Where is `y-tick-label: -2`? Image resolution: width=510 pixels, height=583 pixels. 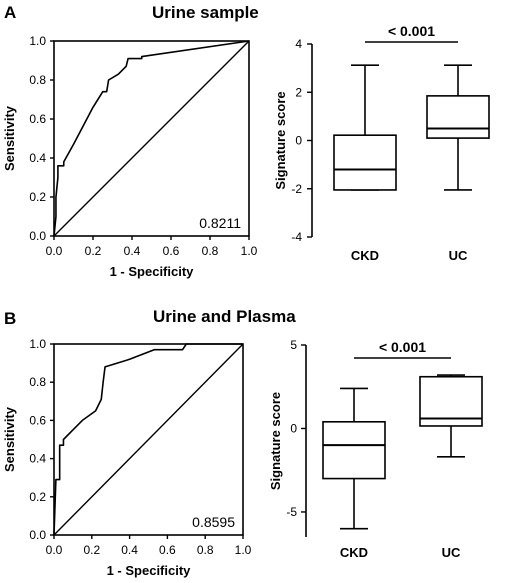 y-tick-label: -2 is located at coordinates (296, 189).